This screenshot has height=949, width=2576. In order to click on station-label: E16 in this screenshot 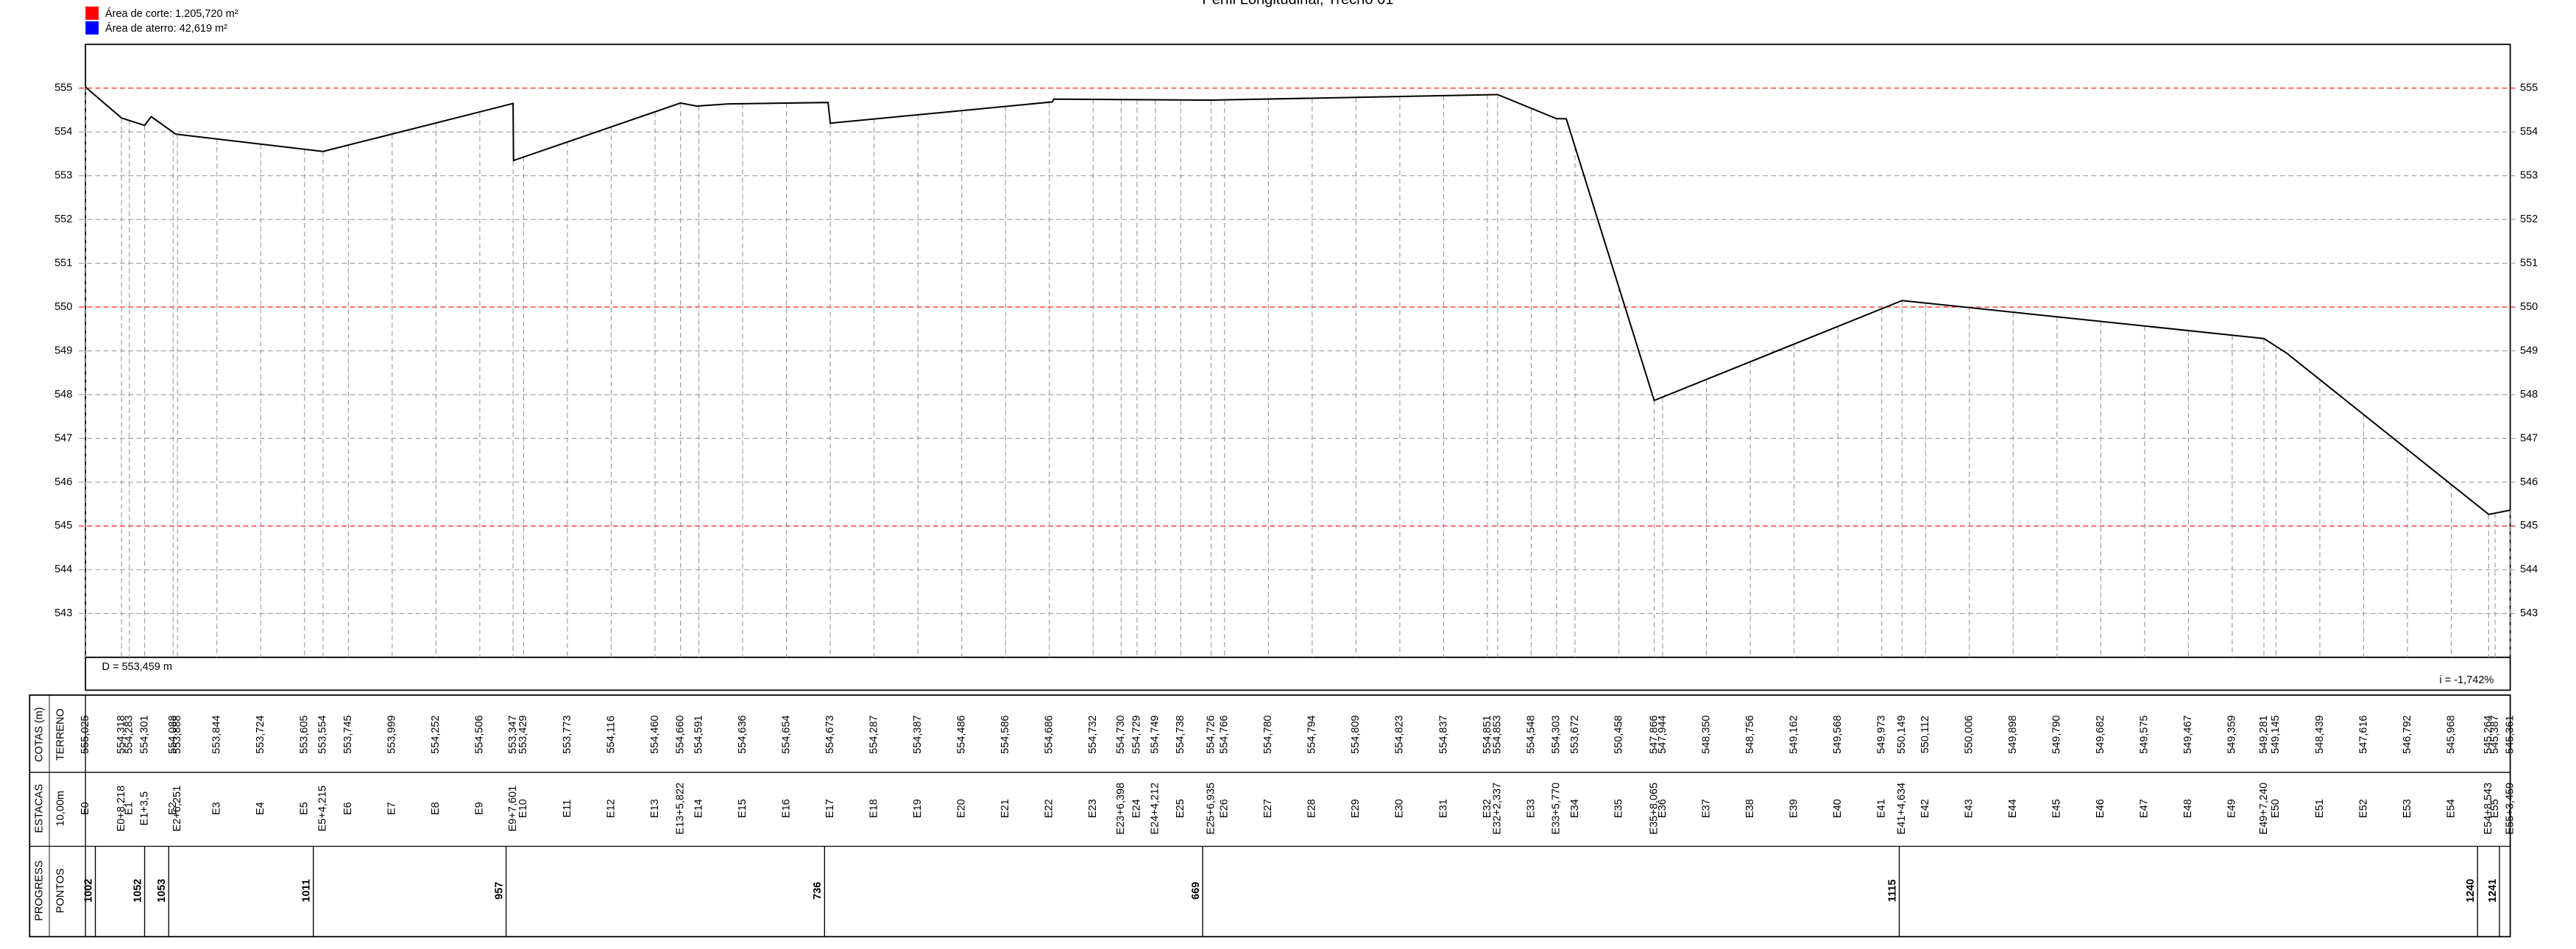, I will do `click(786, 808)`.